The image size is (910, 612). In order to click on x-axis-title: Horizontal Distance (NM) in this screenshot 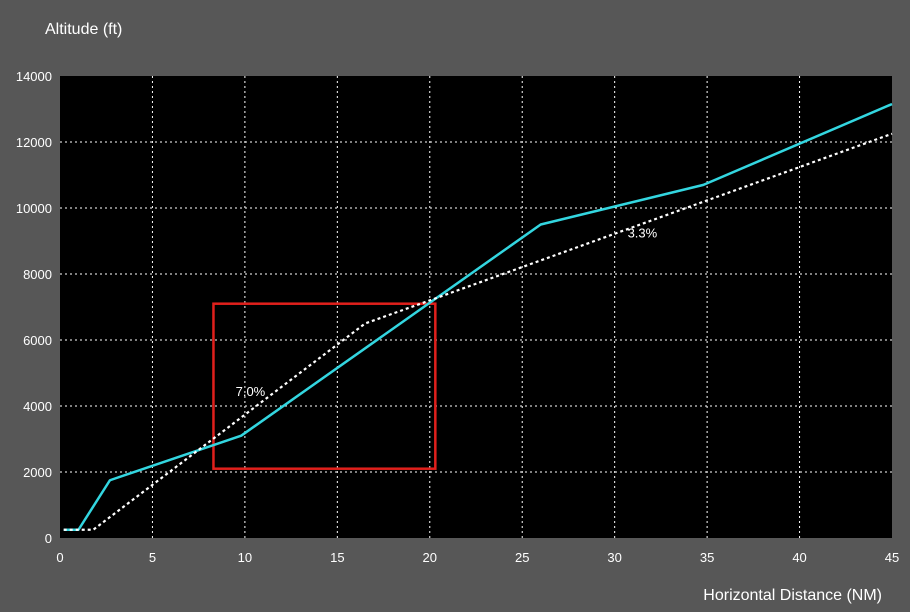, I will do `click(792, 595)`.